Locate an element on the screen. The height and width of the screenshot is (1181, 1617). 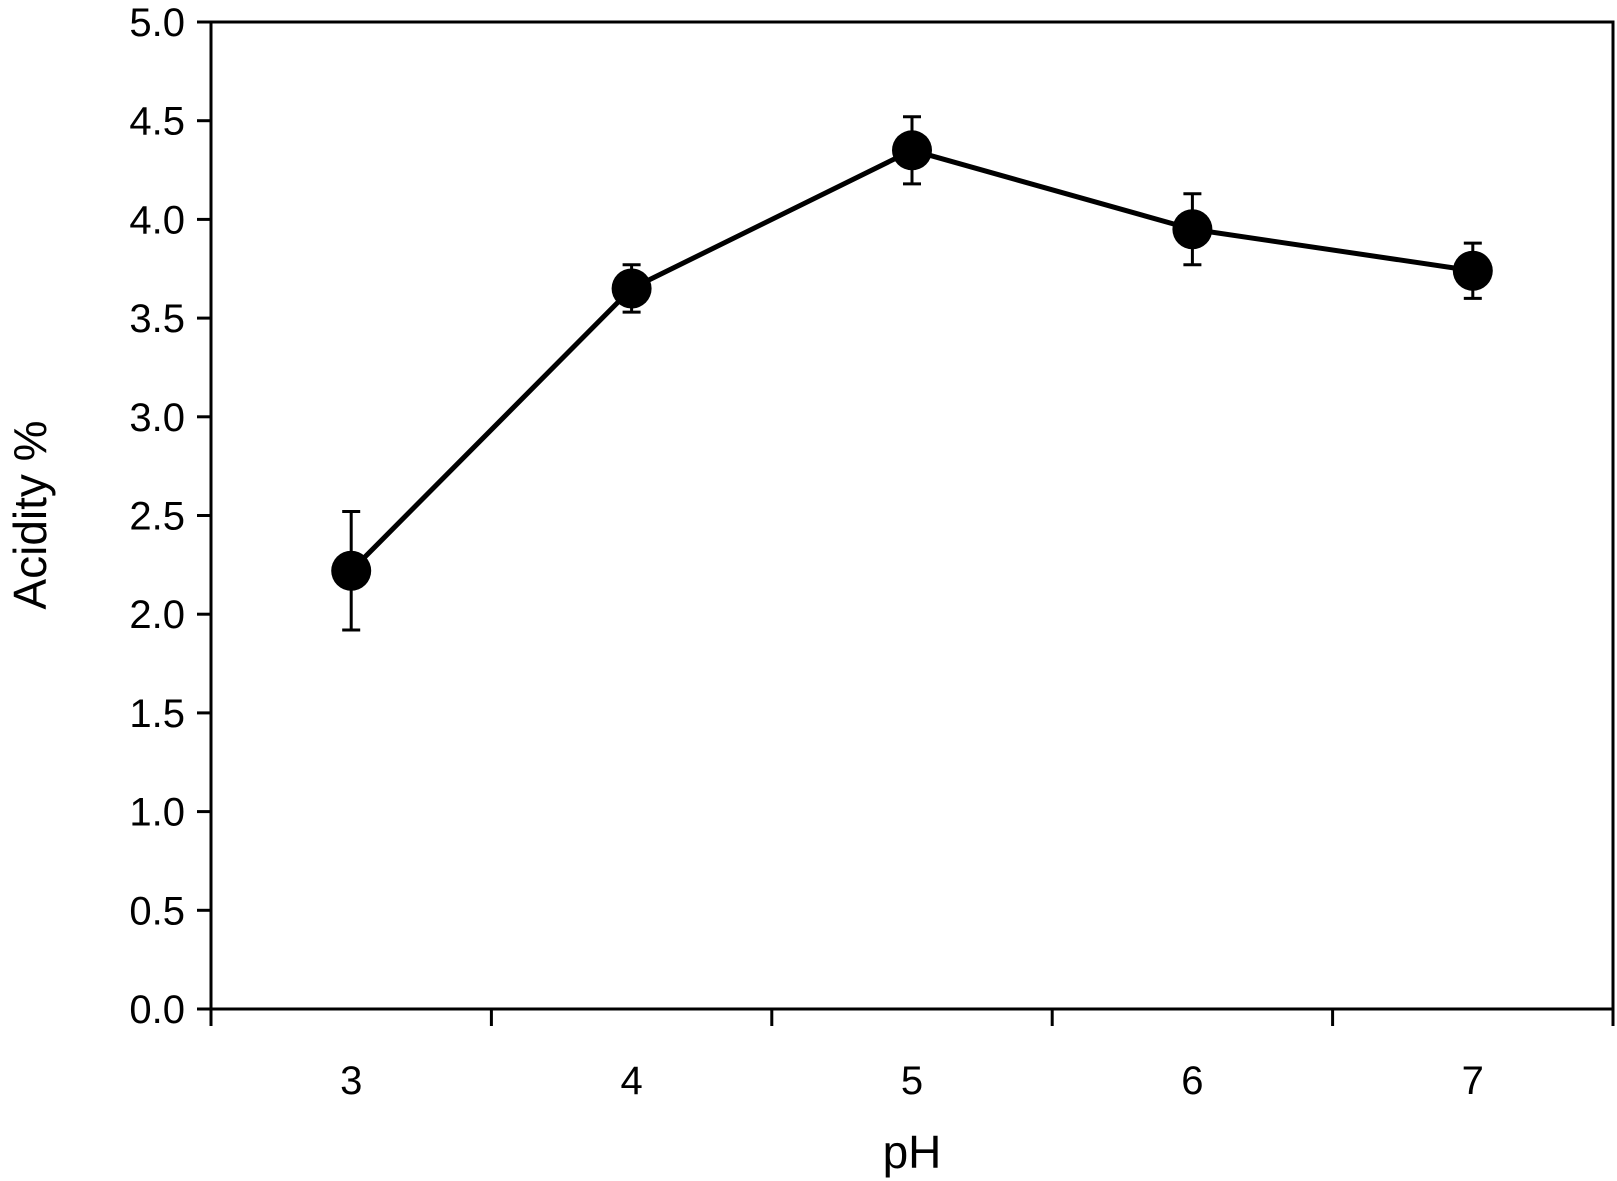
x-axis-title: pH is located at coordinates (912, 1152).